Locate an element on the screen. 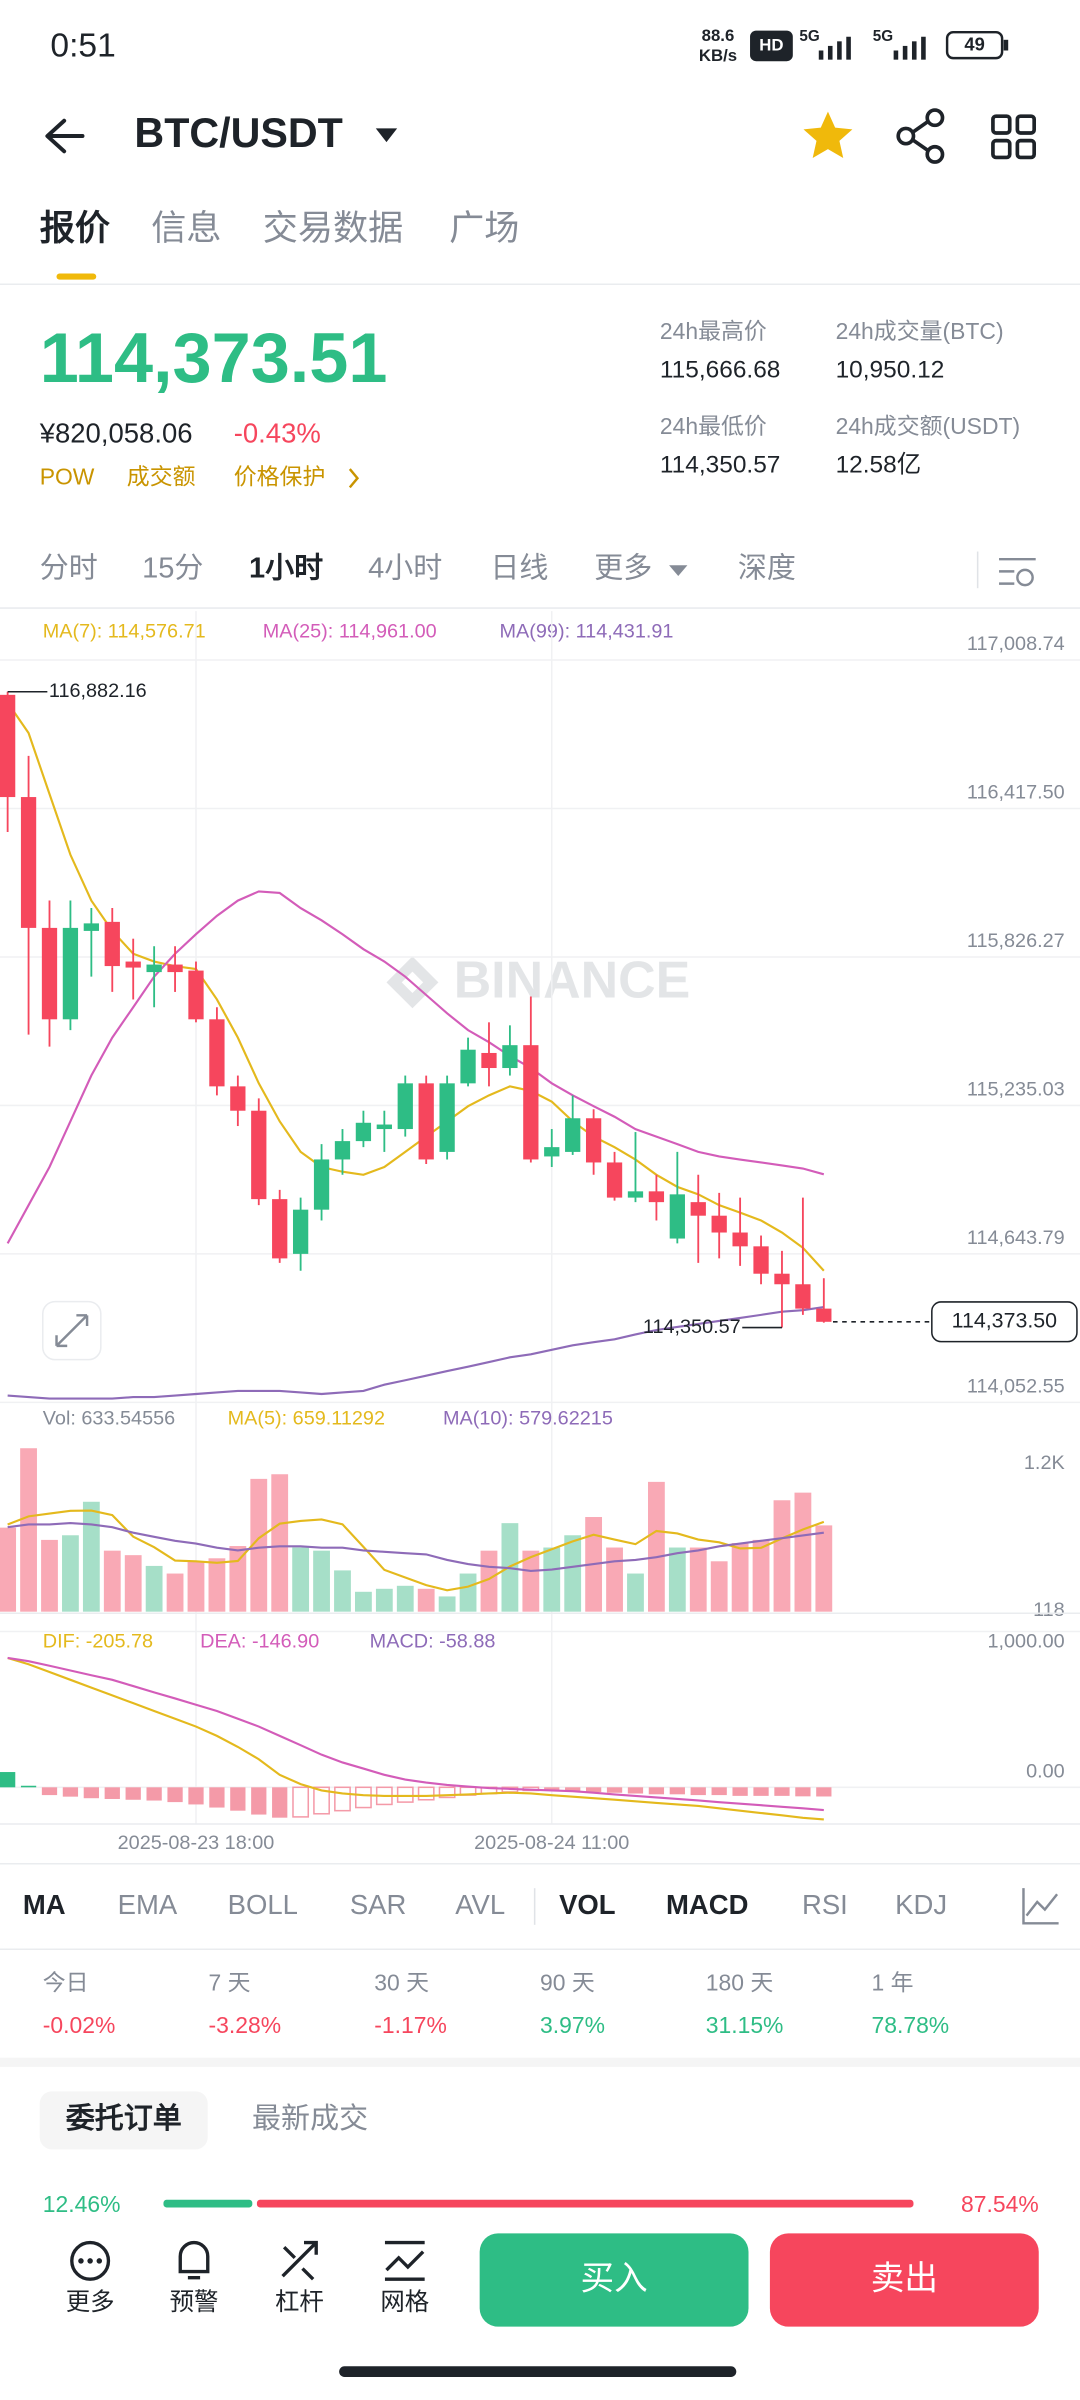 The image size is (1080, 2400). perf-label: 90 天 is located at coordinates (567, 1982).